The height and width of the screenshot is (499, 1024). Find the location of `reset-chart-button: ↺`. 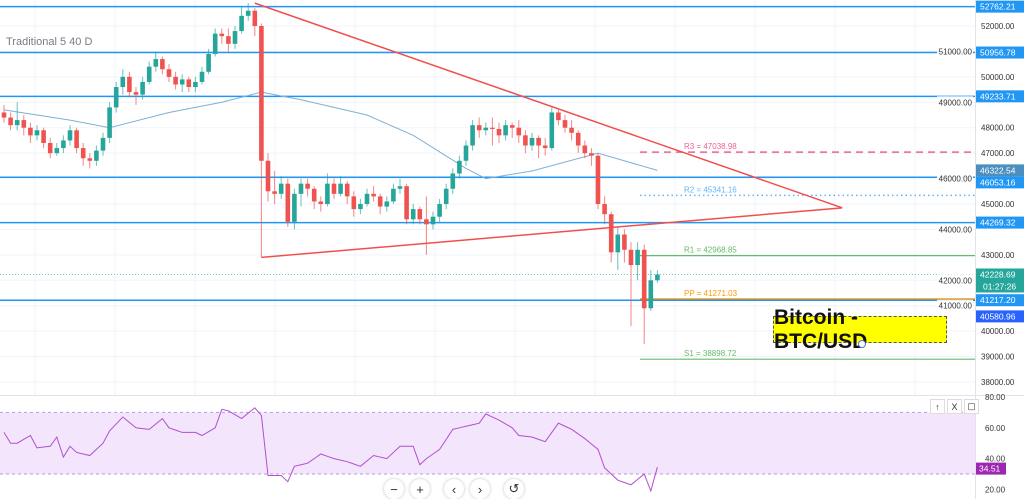

reset-chart-button: ↺ is located at coordinates (514, 489).